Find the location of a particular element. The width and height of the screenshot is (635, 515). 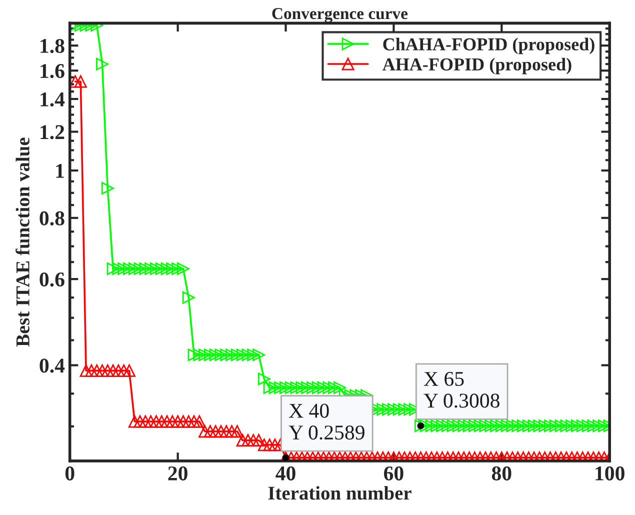

x-tick-label: 100 is located at coordinates (610, 473).